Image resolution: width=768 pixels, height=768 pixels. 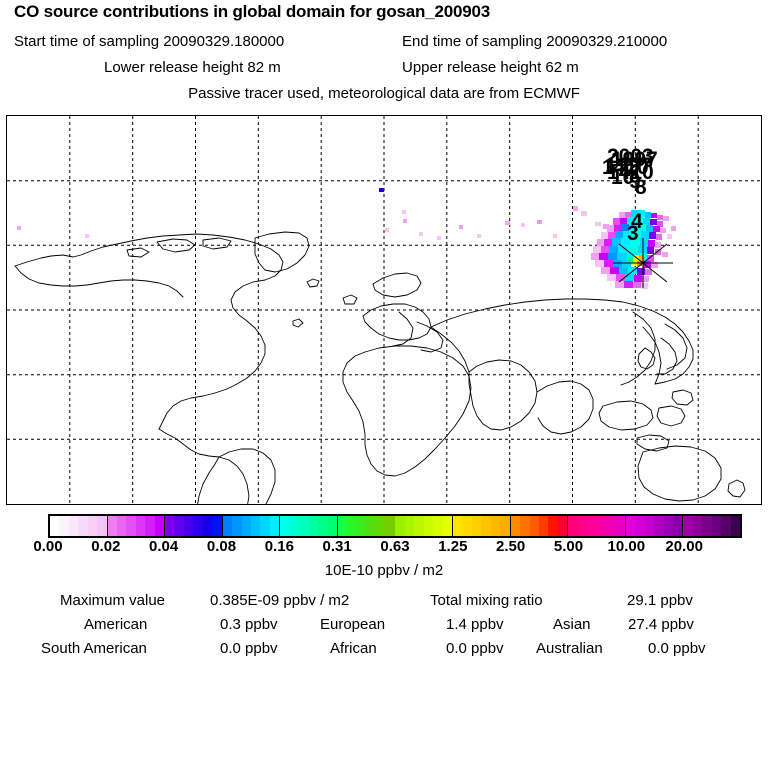 What do you see at coordinates (660, 600) in the screenshot?
I see `total-mixing-ratio-value: 29.1 ppbv` at bounding box center [660, 600].